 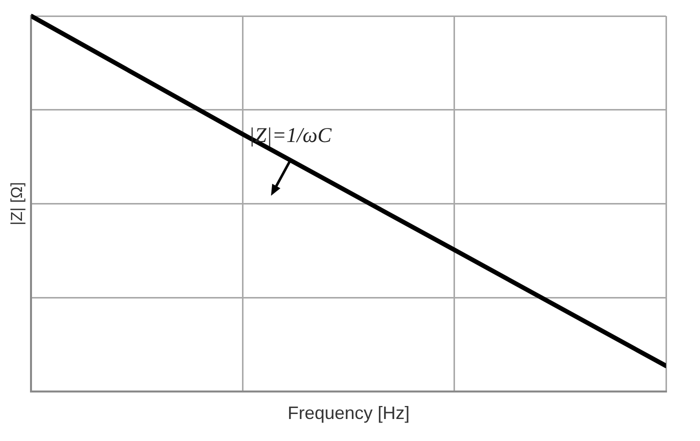 I want to click on annotation: |Z|=1/ωC, so click(x=290, y=134).